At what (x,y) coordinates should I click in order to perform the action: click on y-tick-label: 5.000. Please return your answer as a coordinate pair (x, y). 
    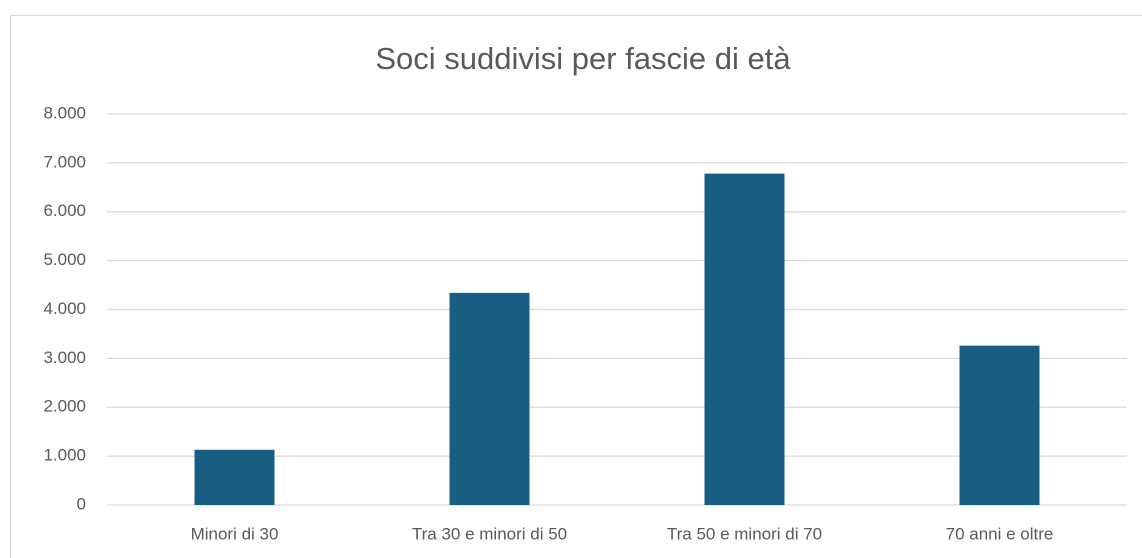
    Looking at the image, I should click on (64, 259).